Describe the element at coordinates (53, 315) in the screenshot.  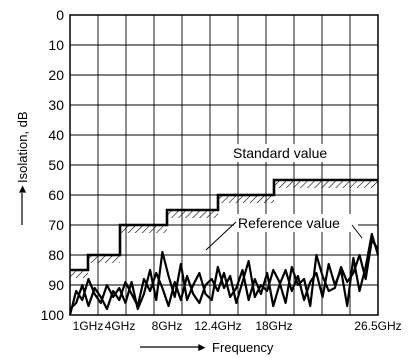
I see `y-tick-label: 100` at that location.